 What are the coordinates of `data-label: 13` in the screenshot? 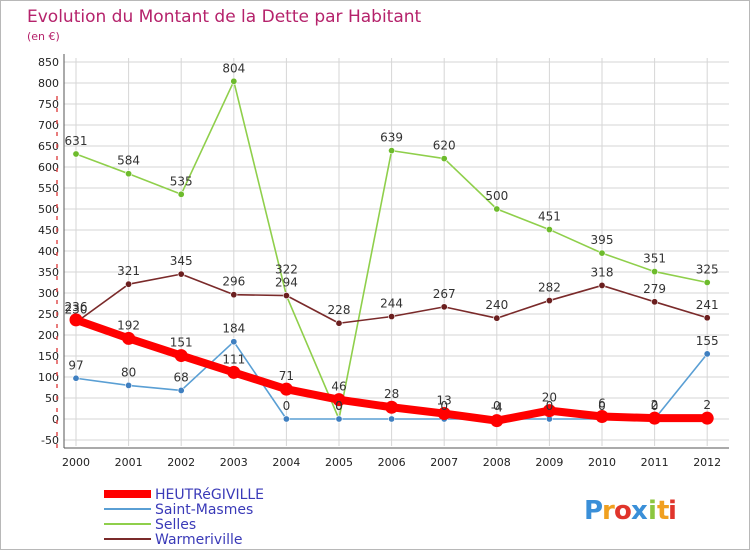 It's located at (444, 401).